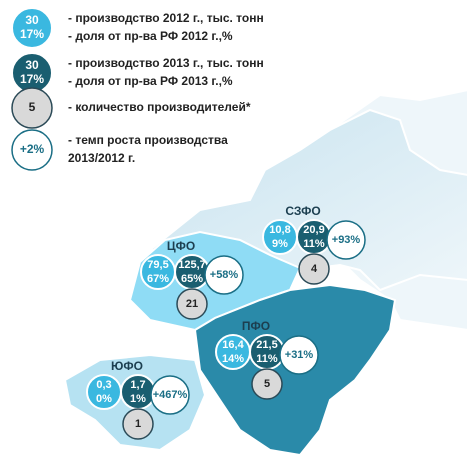  What do you see at coordinates (158, 279) in the screenshot?
I see `bubble-text: 67%` at bounding box center [158, 279].